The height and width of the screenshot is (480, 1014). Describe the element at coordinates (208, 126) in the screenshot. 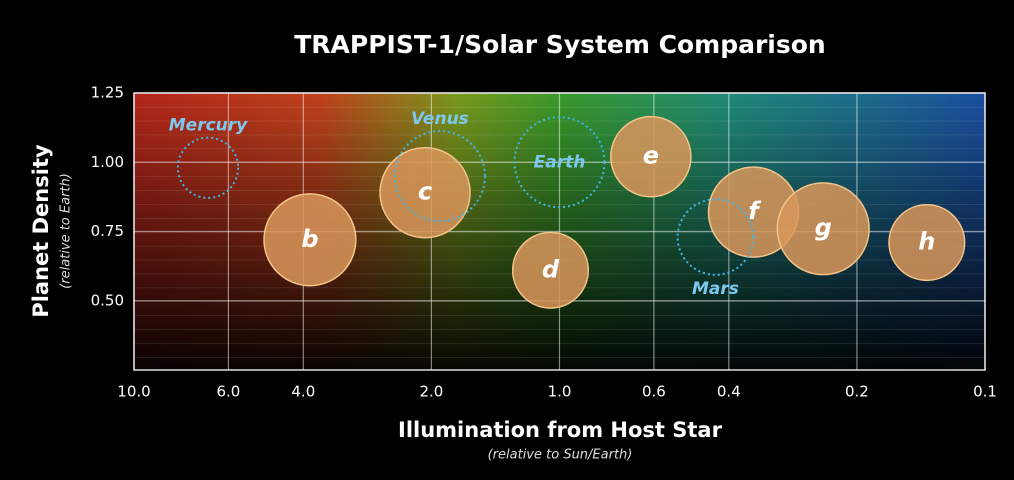

I see `point-label: Mercury` at that location.